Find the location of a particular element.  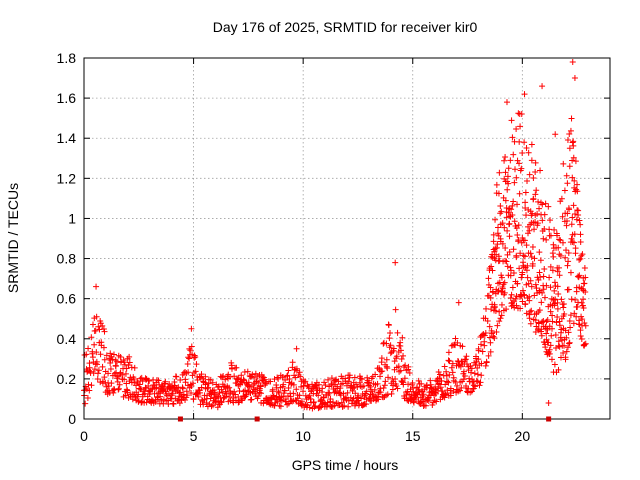

y-tick-label: 0 is located at coordinates (72, 419).